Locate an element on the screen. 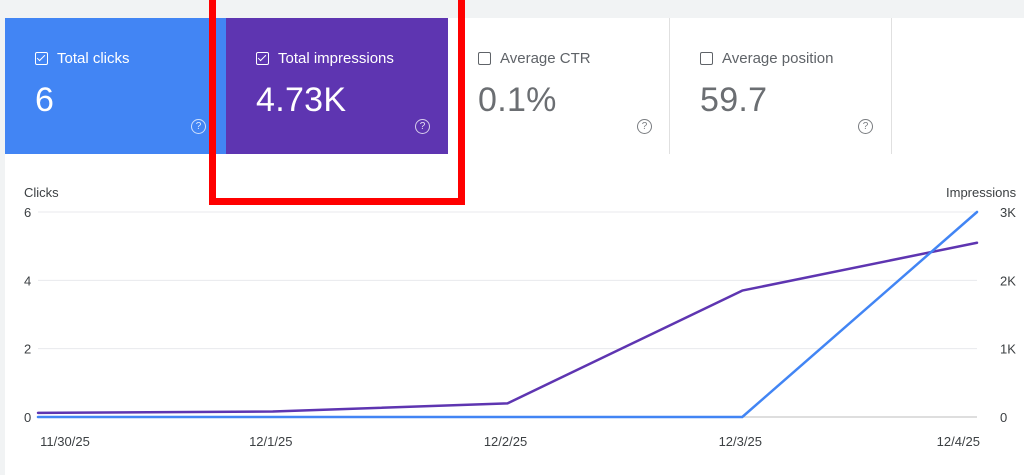  right-axis-tick-label: 3K is located at coordinates (1008, 212).